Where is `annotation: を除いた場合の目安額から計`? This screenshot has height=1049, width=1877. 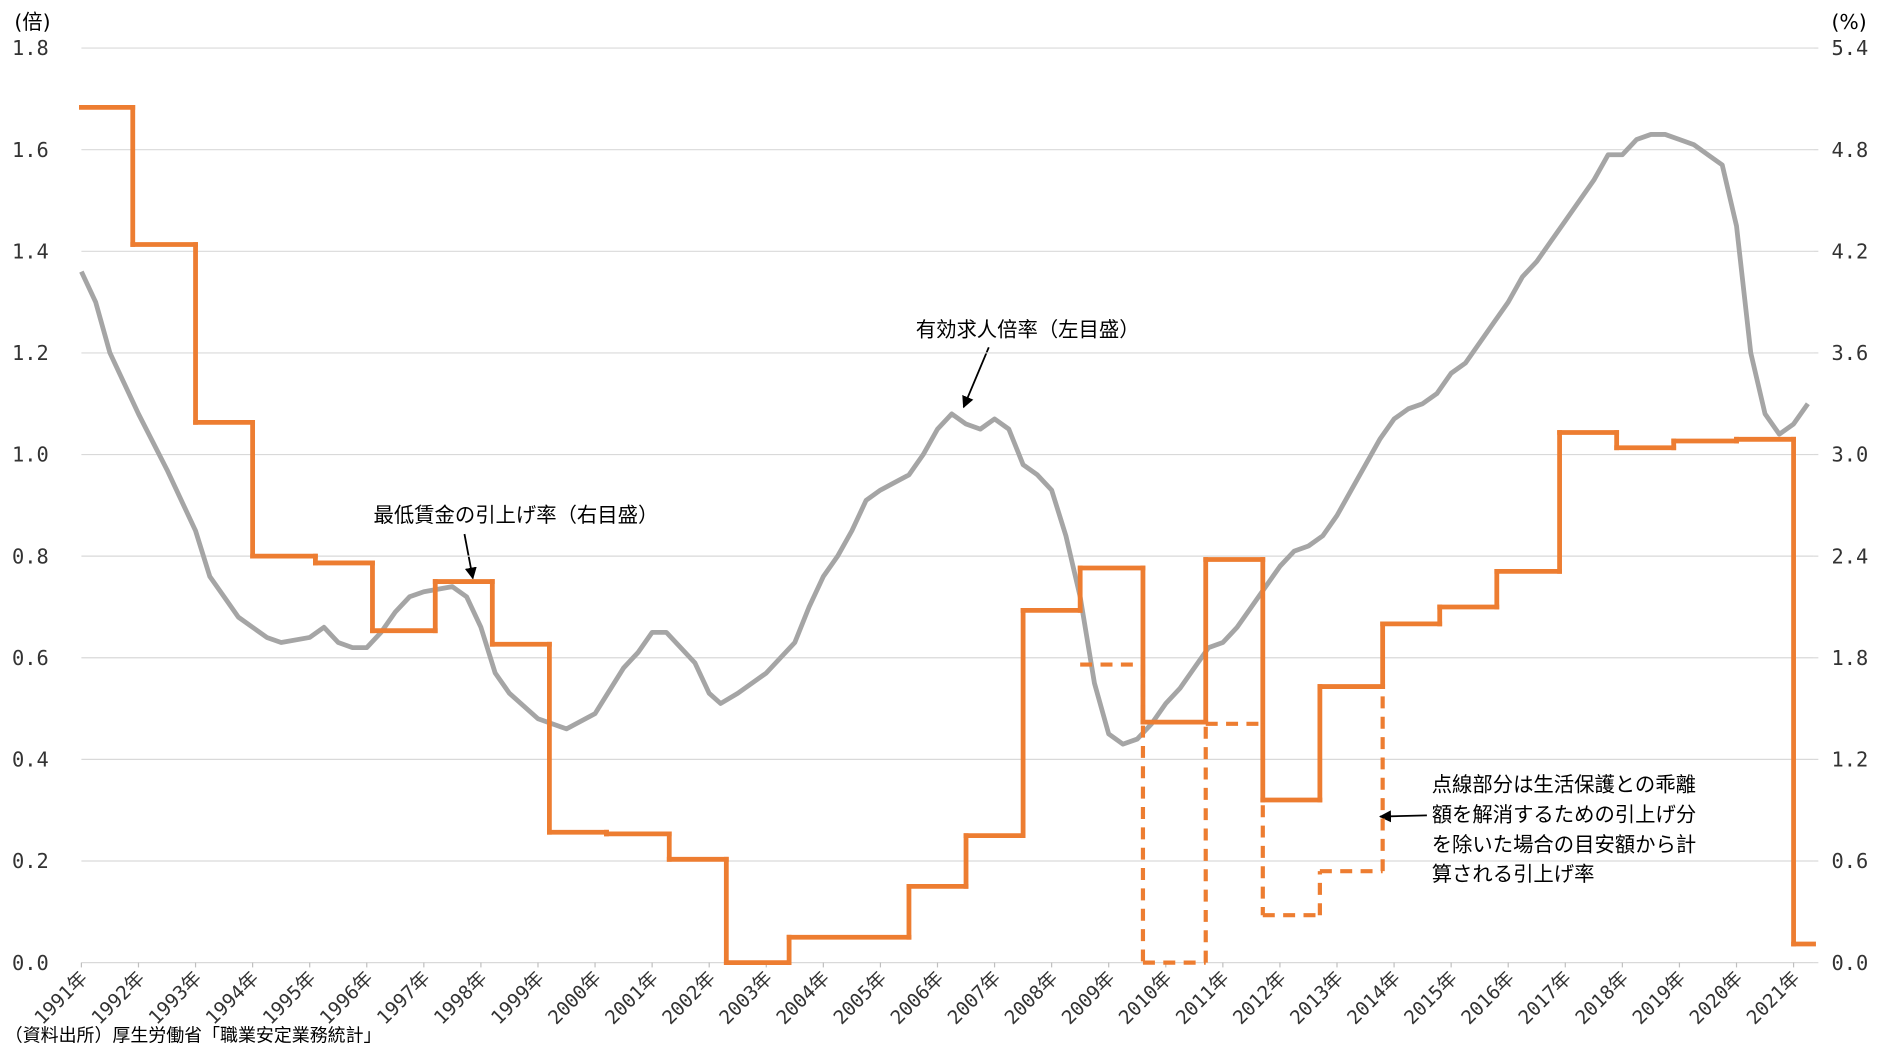
annotation: を除いた場合の目安額から計 is located at coordinates (1564, 844).